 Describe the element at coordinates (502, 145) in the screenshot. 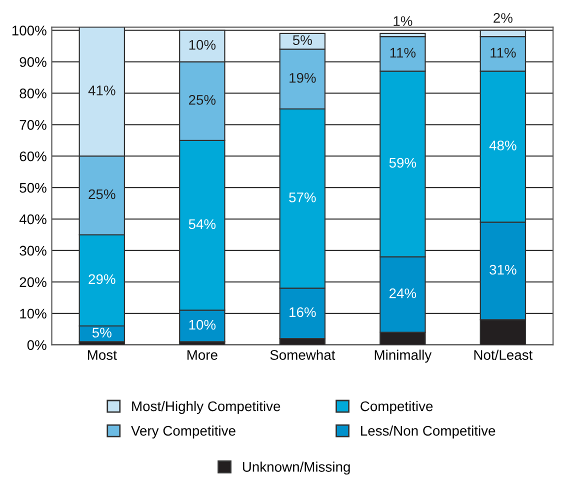

I see `data-label: 48%` at that location.